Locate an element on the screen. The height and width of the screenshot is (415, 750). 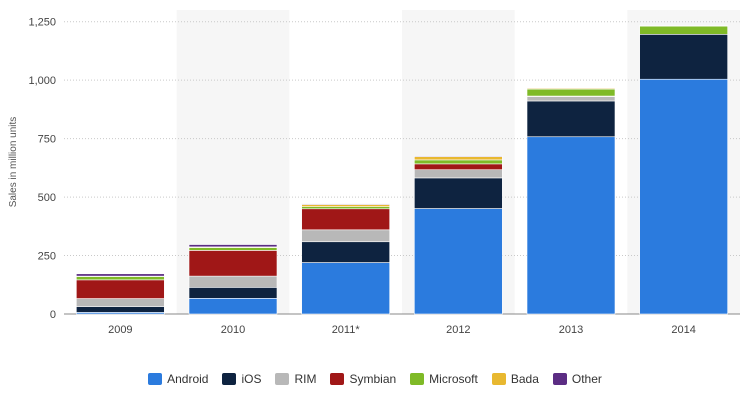
bar-microsoft-2011 is located at coordinates (345, 208).